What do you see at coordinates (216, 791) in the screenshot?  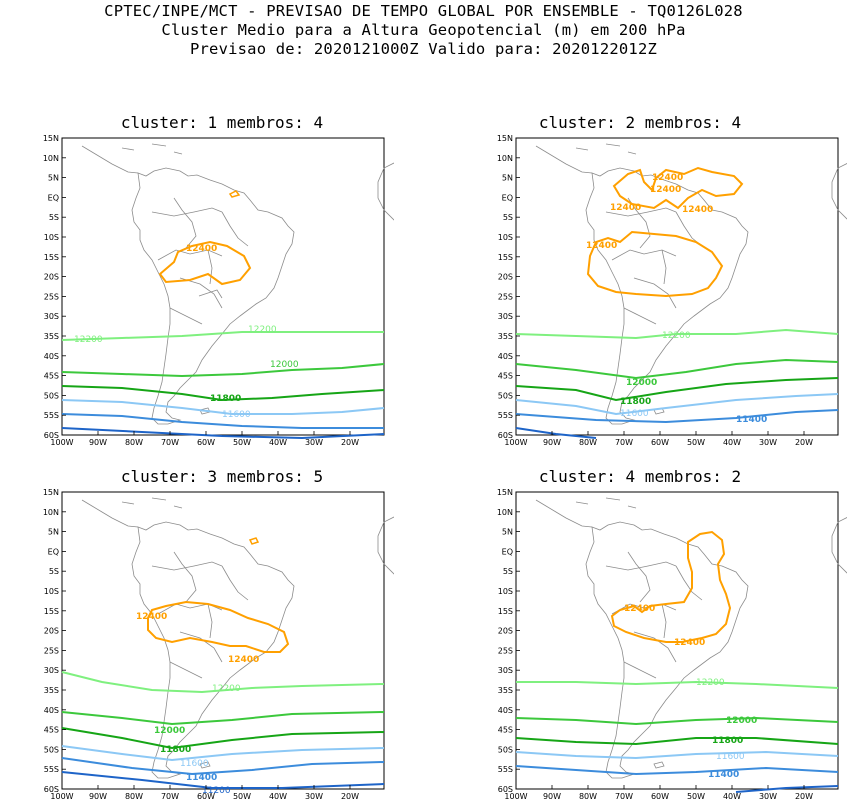 I see `label-11200: 11200` at bounding box center [216, 791].